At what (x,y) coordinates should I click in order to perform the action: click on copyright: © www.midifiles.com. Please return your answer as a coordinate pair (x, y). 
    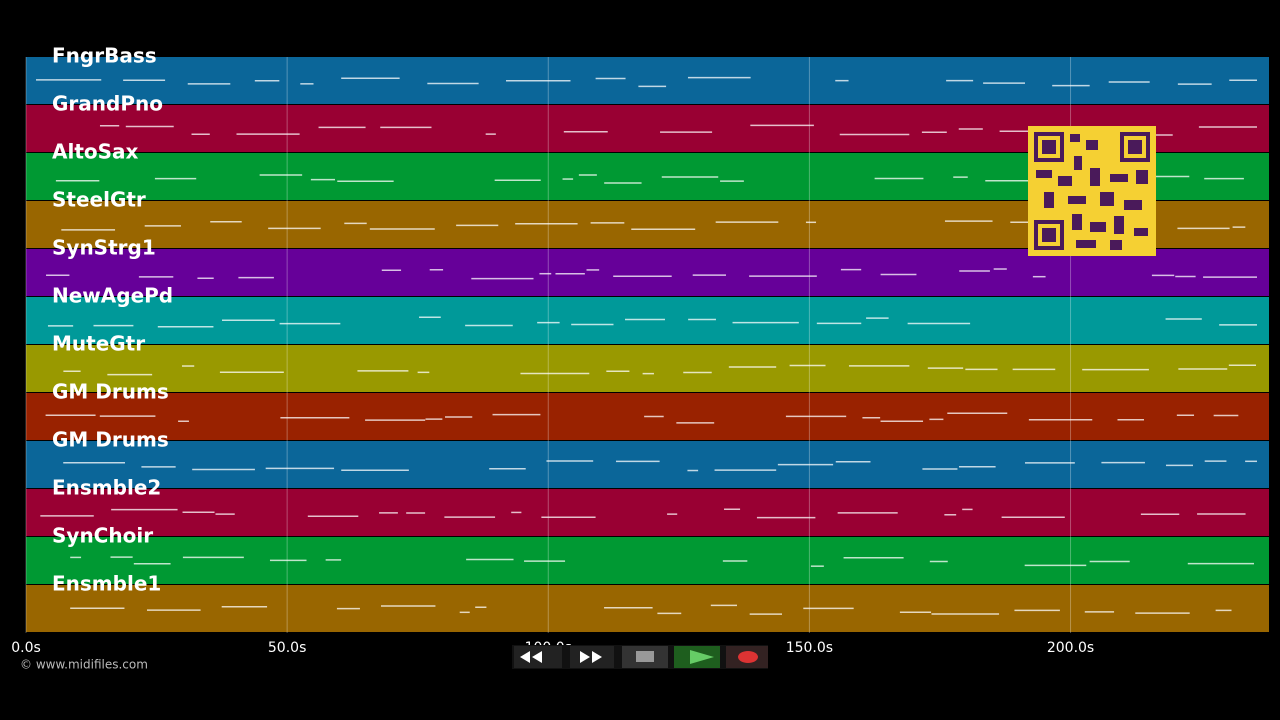
    Looking at the image, I should click on (84, 665).